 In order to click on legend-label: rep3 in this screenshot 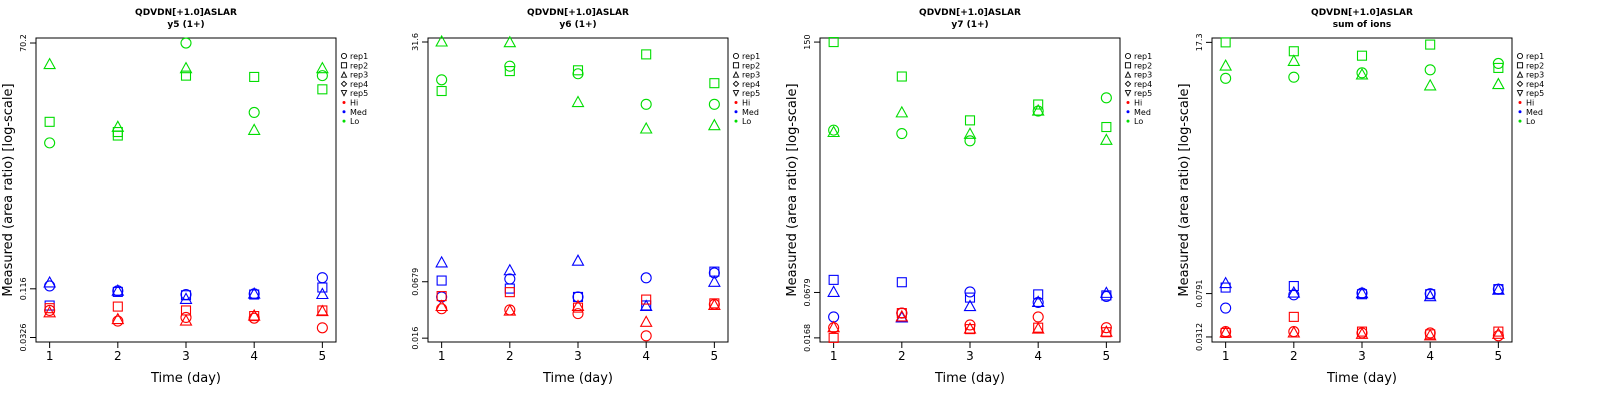, I will do `click(359, 75)`.